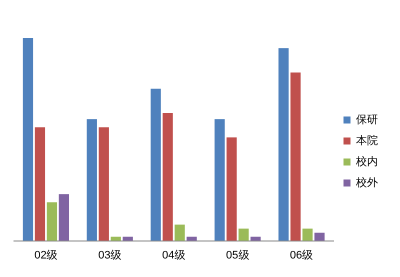  I want to click on x-tick-label: 02级, so click(46, 255).